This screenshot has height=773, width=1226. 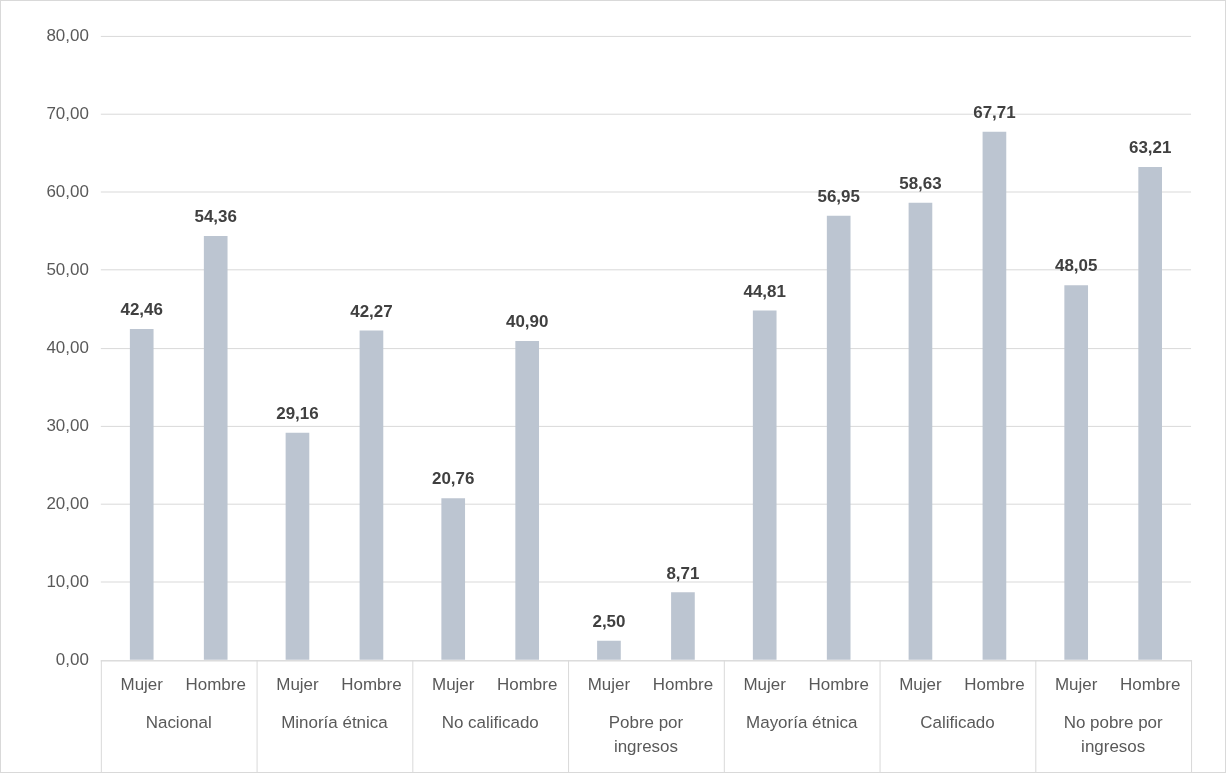 I want to click on x-tick-label: Minoría étnica, so click(x=335, y=722).